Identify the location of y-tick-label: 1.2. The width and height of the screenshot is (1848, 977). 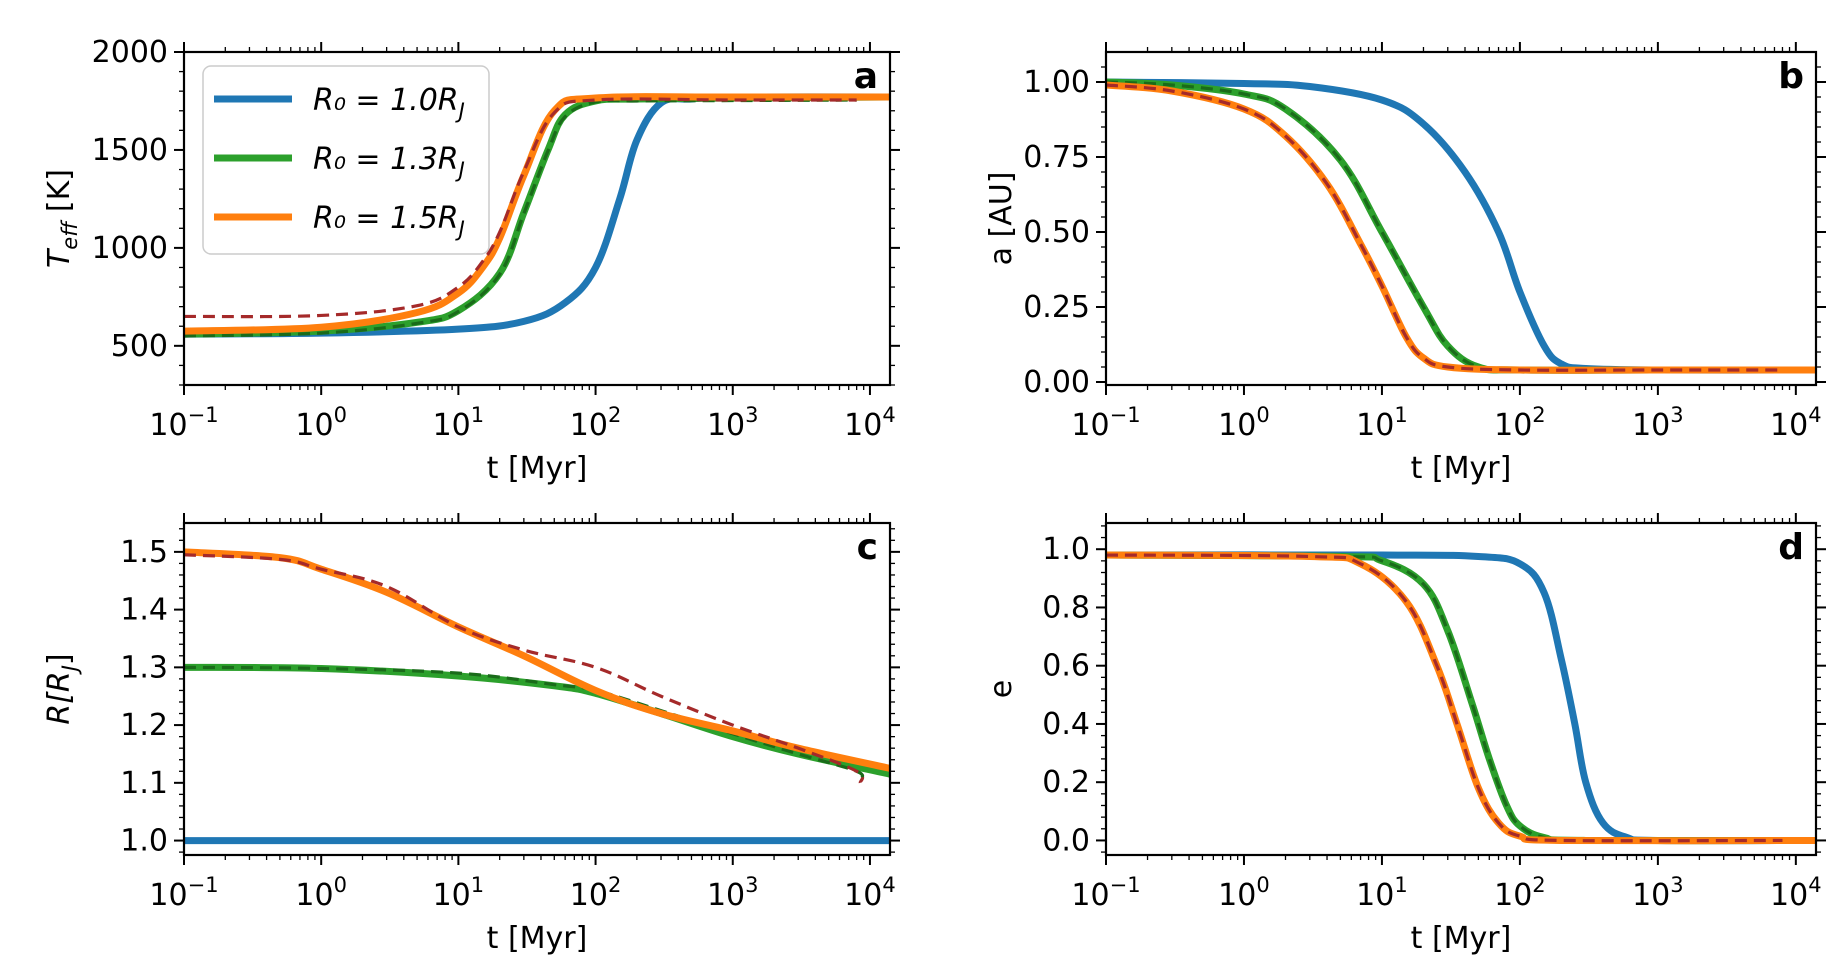
(144, 725).